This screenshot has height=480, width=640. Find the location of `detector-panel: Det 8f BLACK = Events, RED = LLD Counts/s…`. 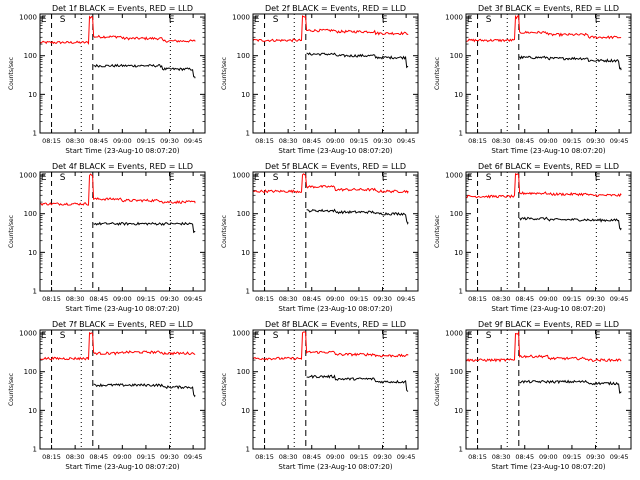

detector-panel: Det 8f BLACK = Events, RED = LLD Counts/s… is located at coordinates (320, 395).